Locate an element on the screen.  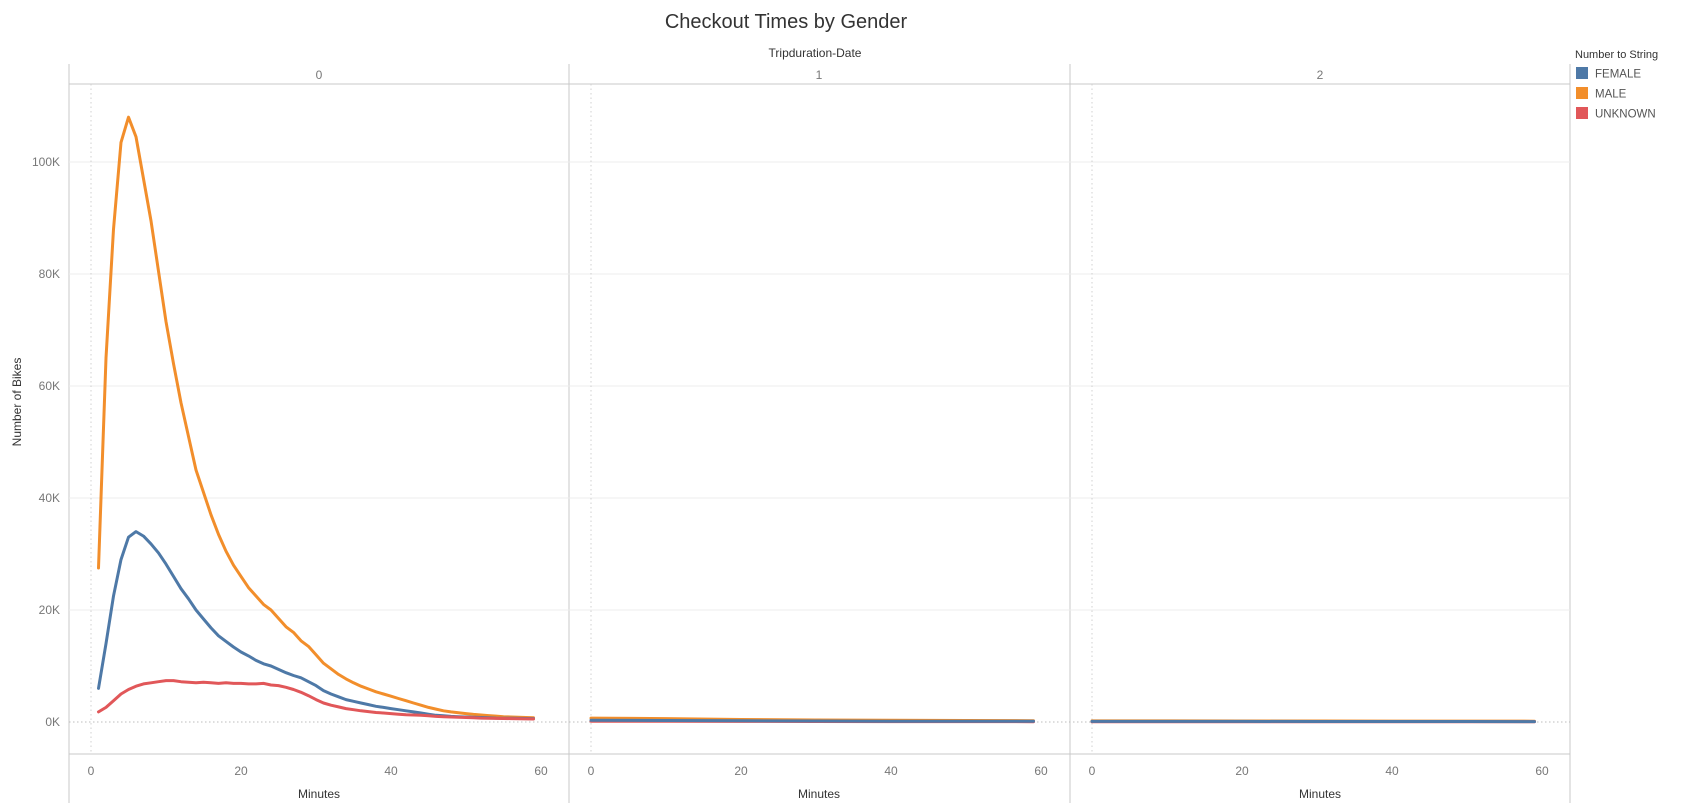
facet-labels: 0 1 2 is located at coordinates (820, 75).